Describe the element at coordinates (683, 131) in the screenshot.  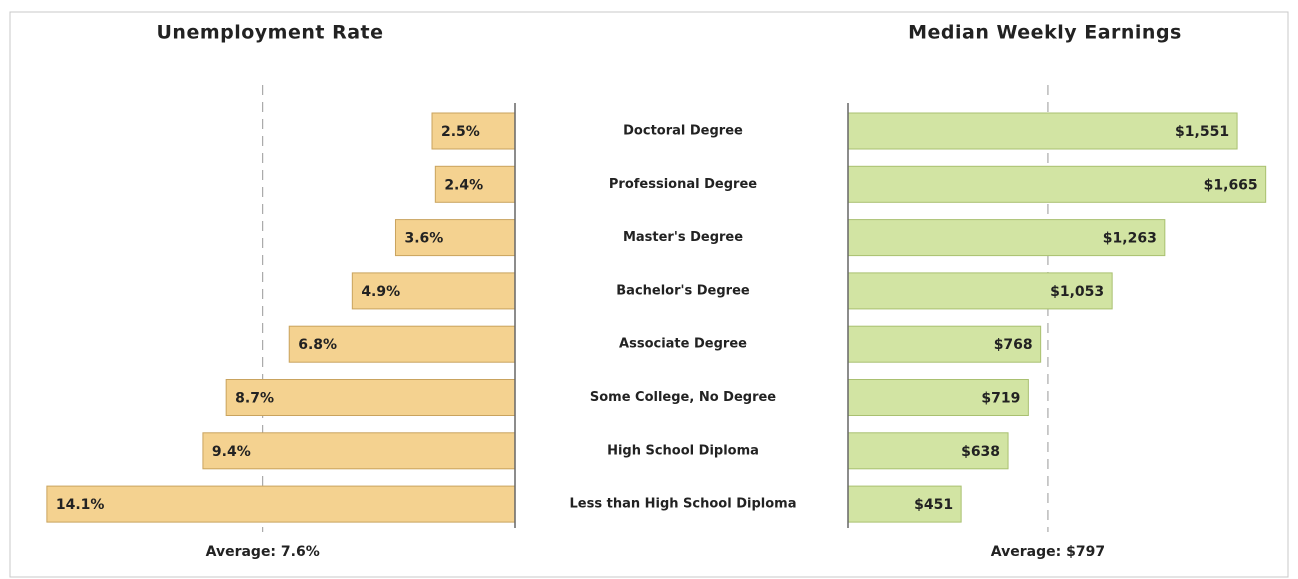
I see `category-label: Doctoral Degree` at that location.